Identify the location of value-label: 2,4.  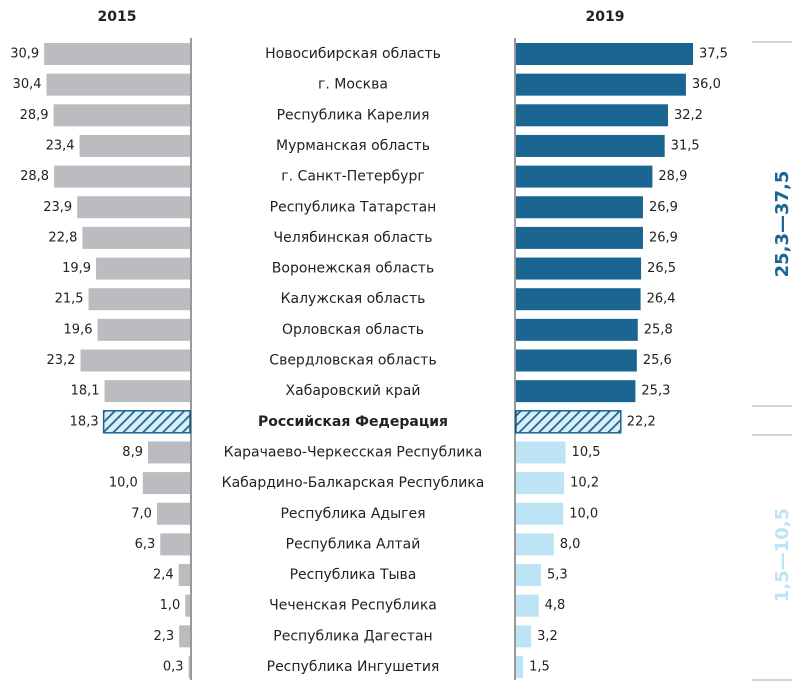
(163, 575).